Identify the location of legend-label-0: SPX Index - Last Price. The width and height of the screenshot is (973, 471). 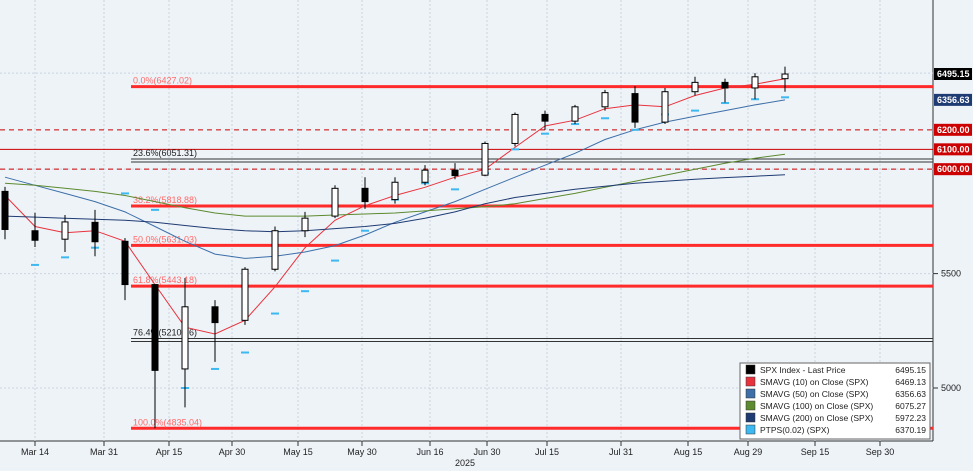
(803, 370).